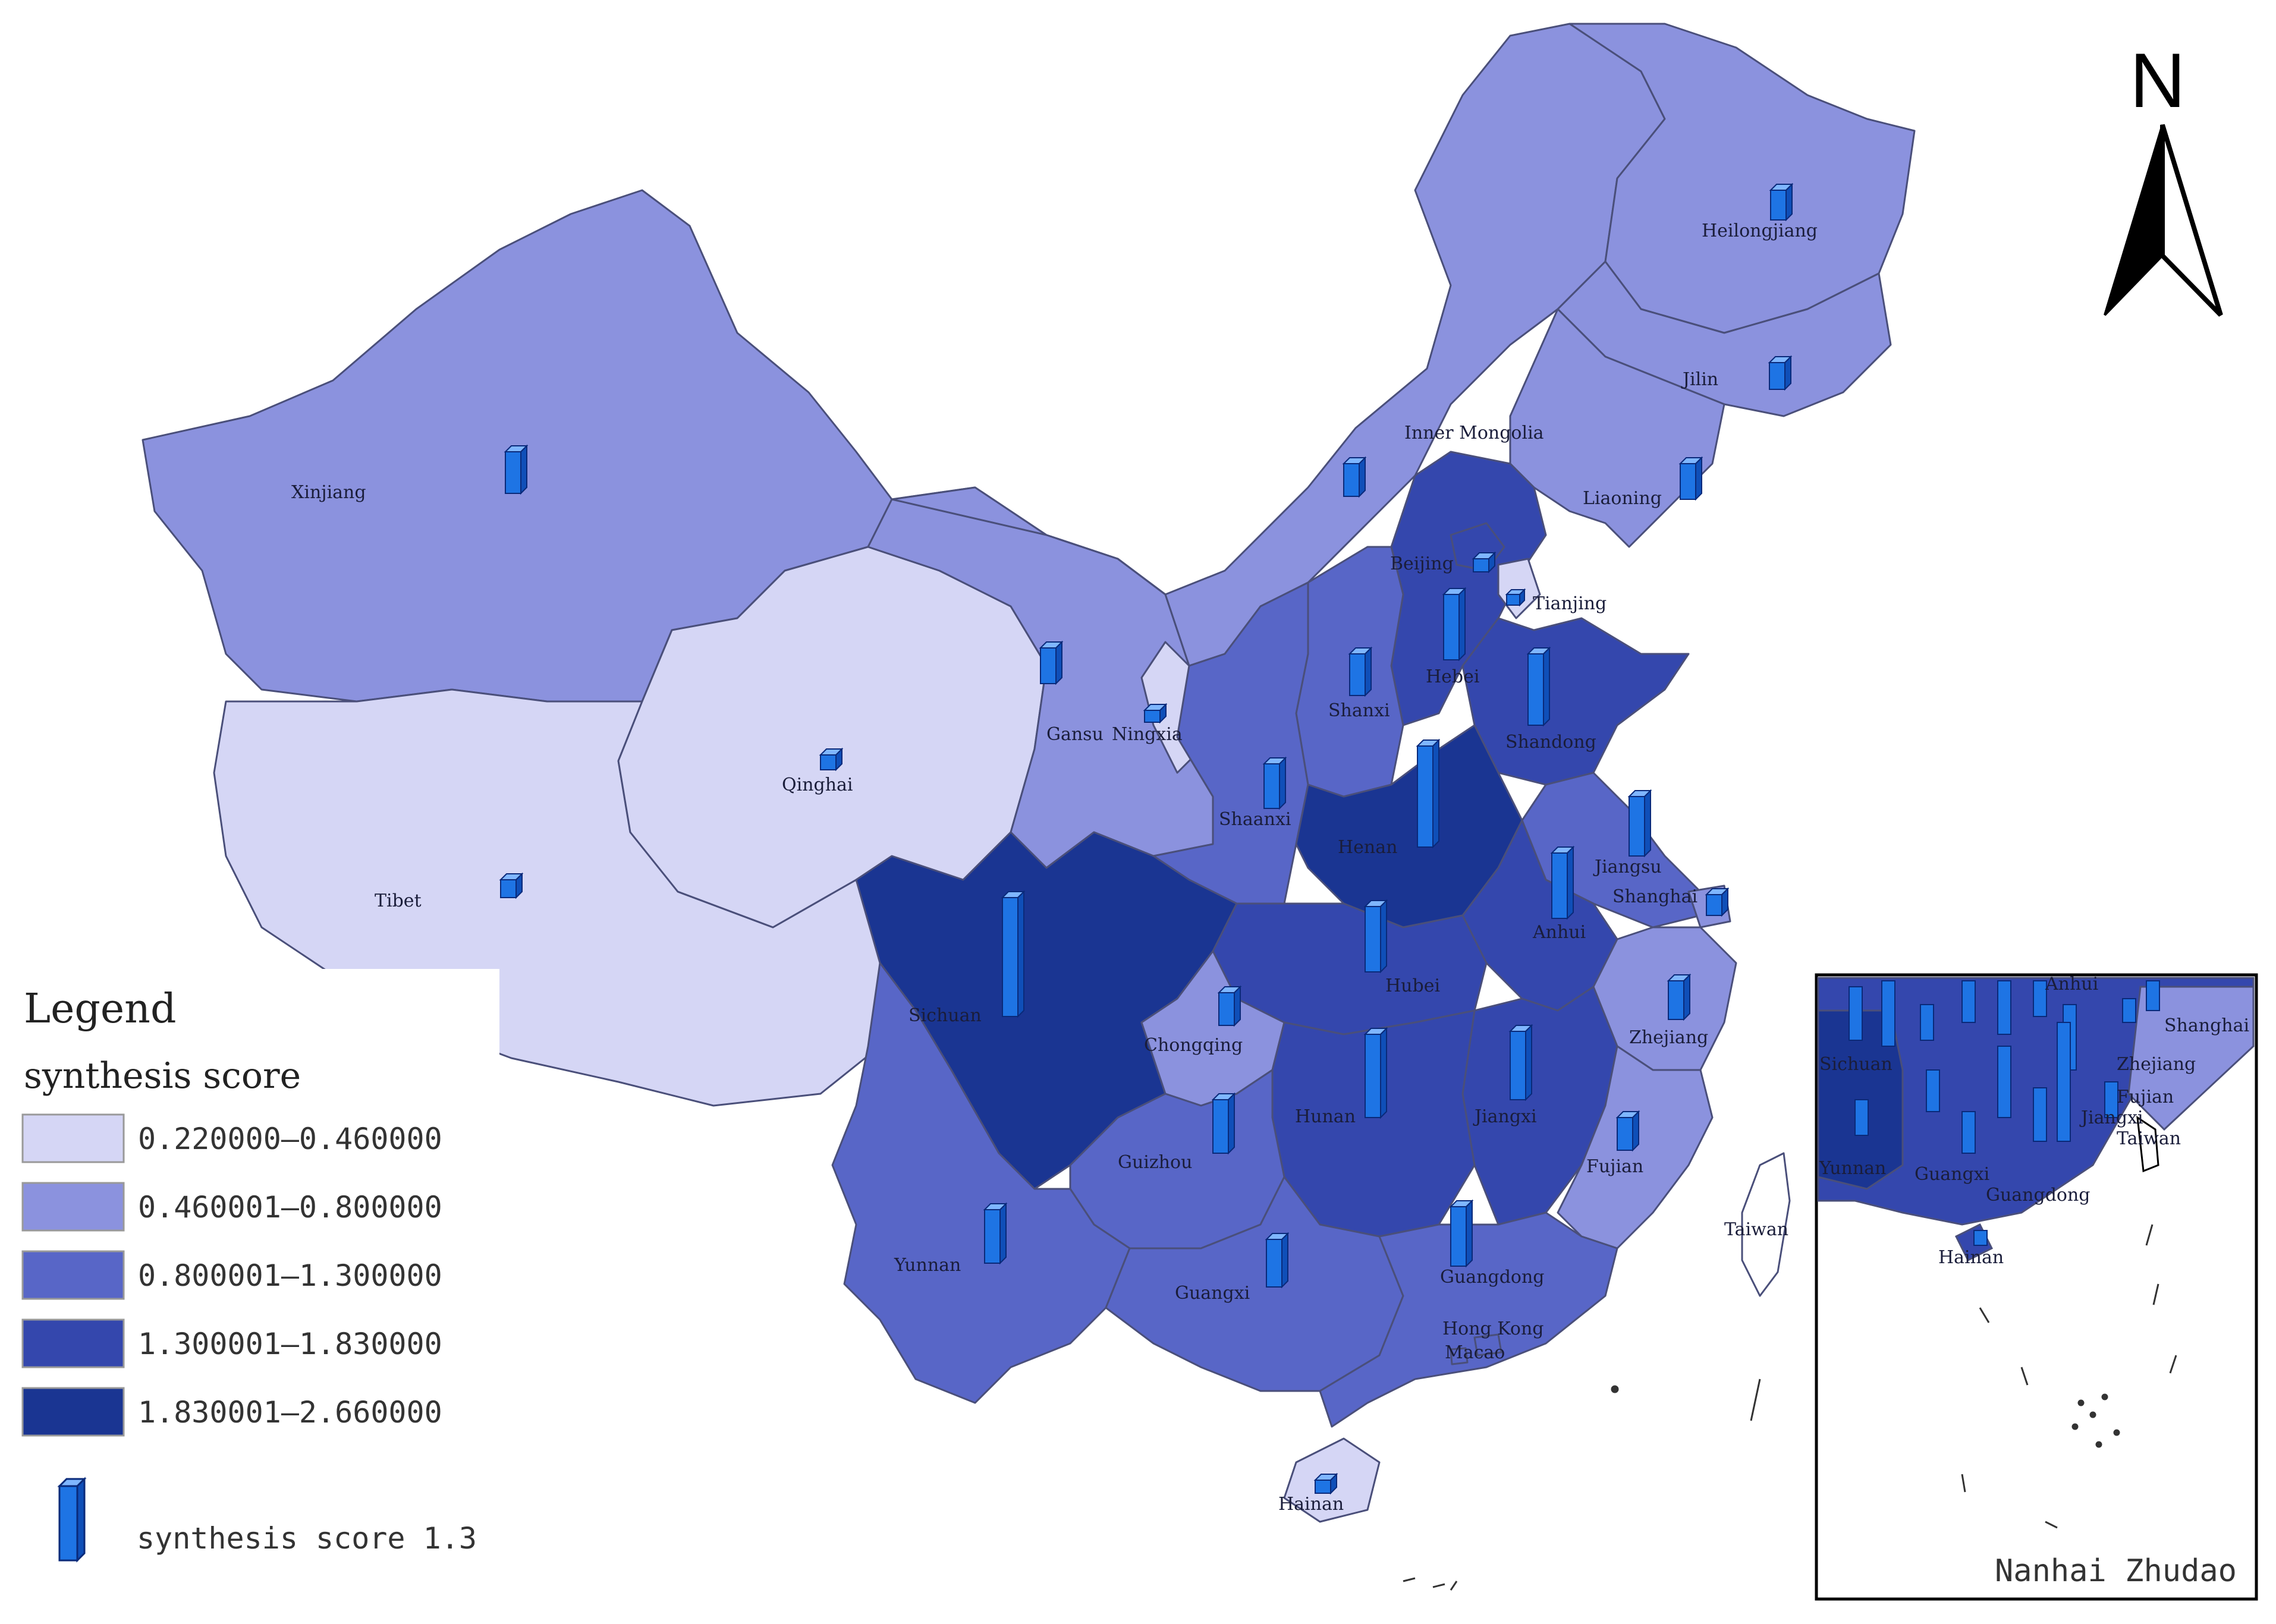 Image resolution: width=2276 pixels, height=1624 pixels. I want to click on score-bar-guizhou, so click(1223, 1123).